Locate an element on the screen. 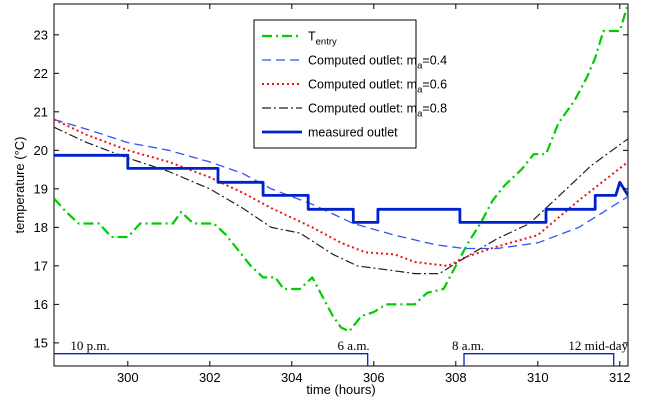 The image size is (650, 399). y-tick-label: 22 is located at coordinates (41, 73).